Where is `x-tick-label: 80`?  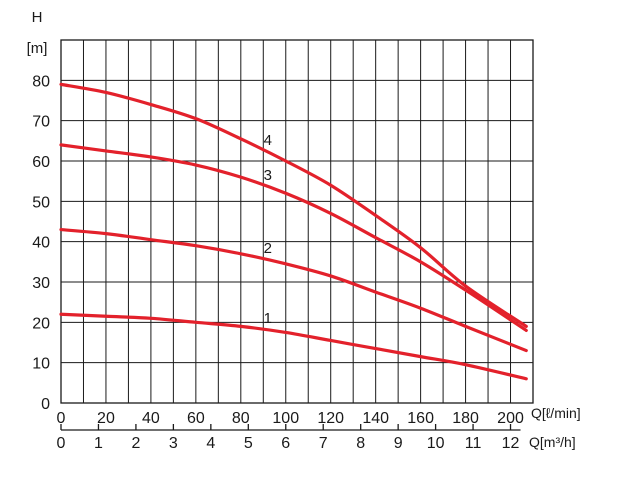 x-tick-label: 80 is located at coordinates (241, 418).